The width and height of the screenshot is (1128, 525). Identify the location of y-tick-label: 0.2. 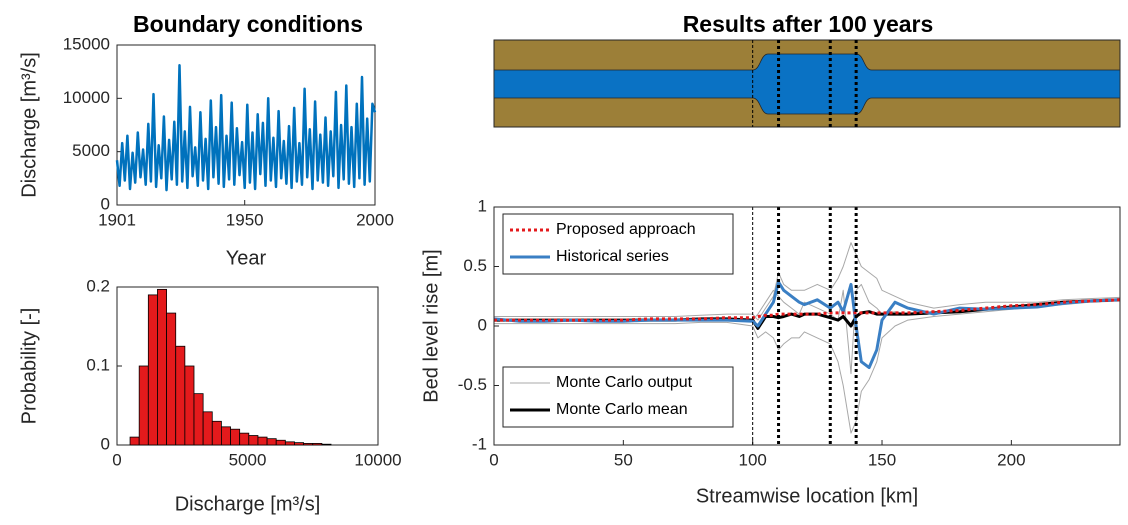
(98, 285).